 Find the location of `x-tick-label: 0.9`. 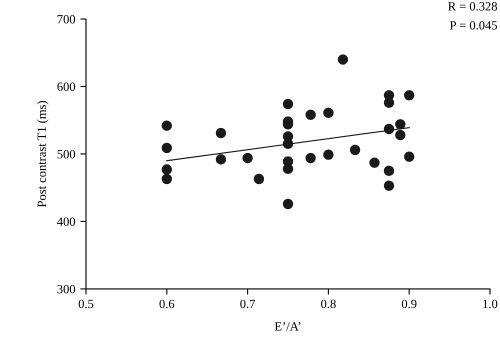

x-tick-label: 0.9 is located at coordinates (409, 304).